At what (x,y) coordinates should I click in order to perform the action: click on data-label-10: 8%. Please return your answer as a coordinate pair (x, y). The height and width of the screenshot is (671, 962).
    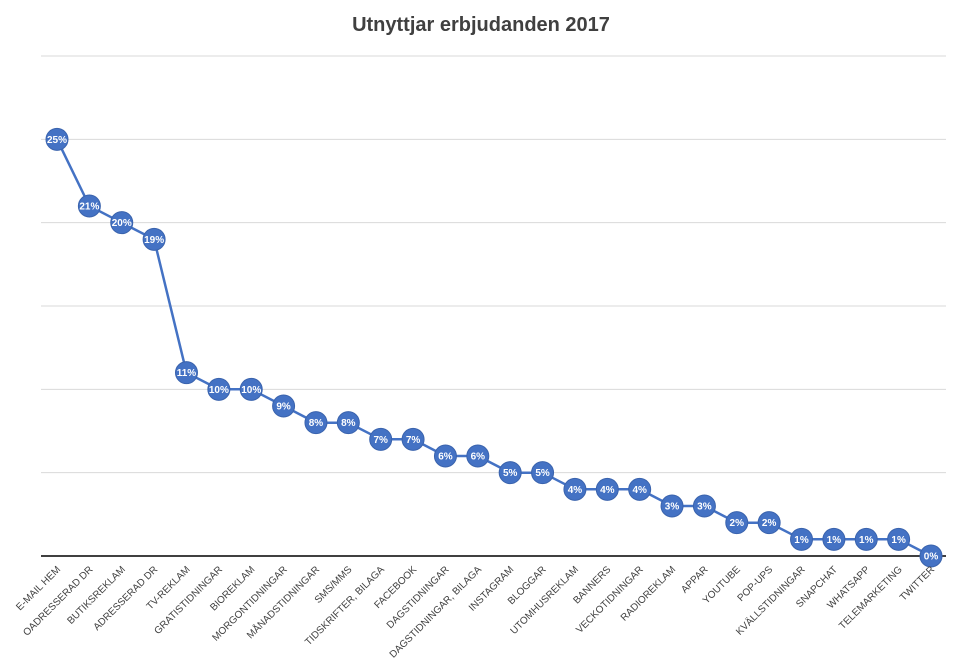
    Looking at the image, I should click on (348, 423).